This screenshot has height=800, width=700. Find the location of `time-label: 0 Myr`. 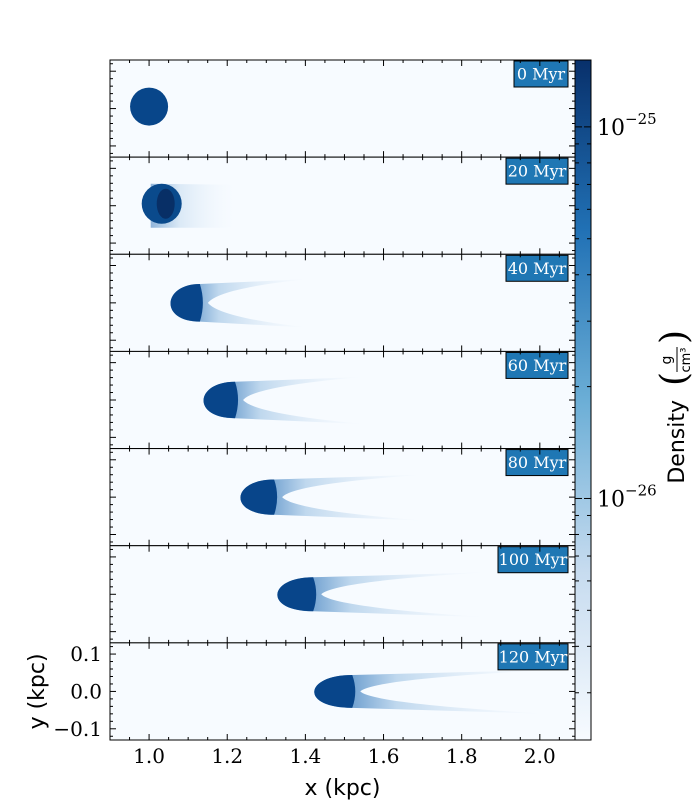

time-label: 0 Myr is located at coordinates (541, 74).